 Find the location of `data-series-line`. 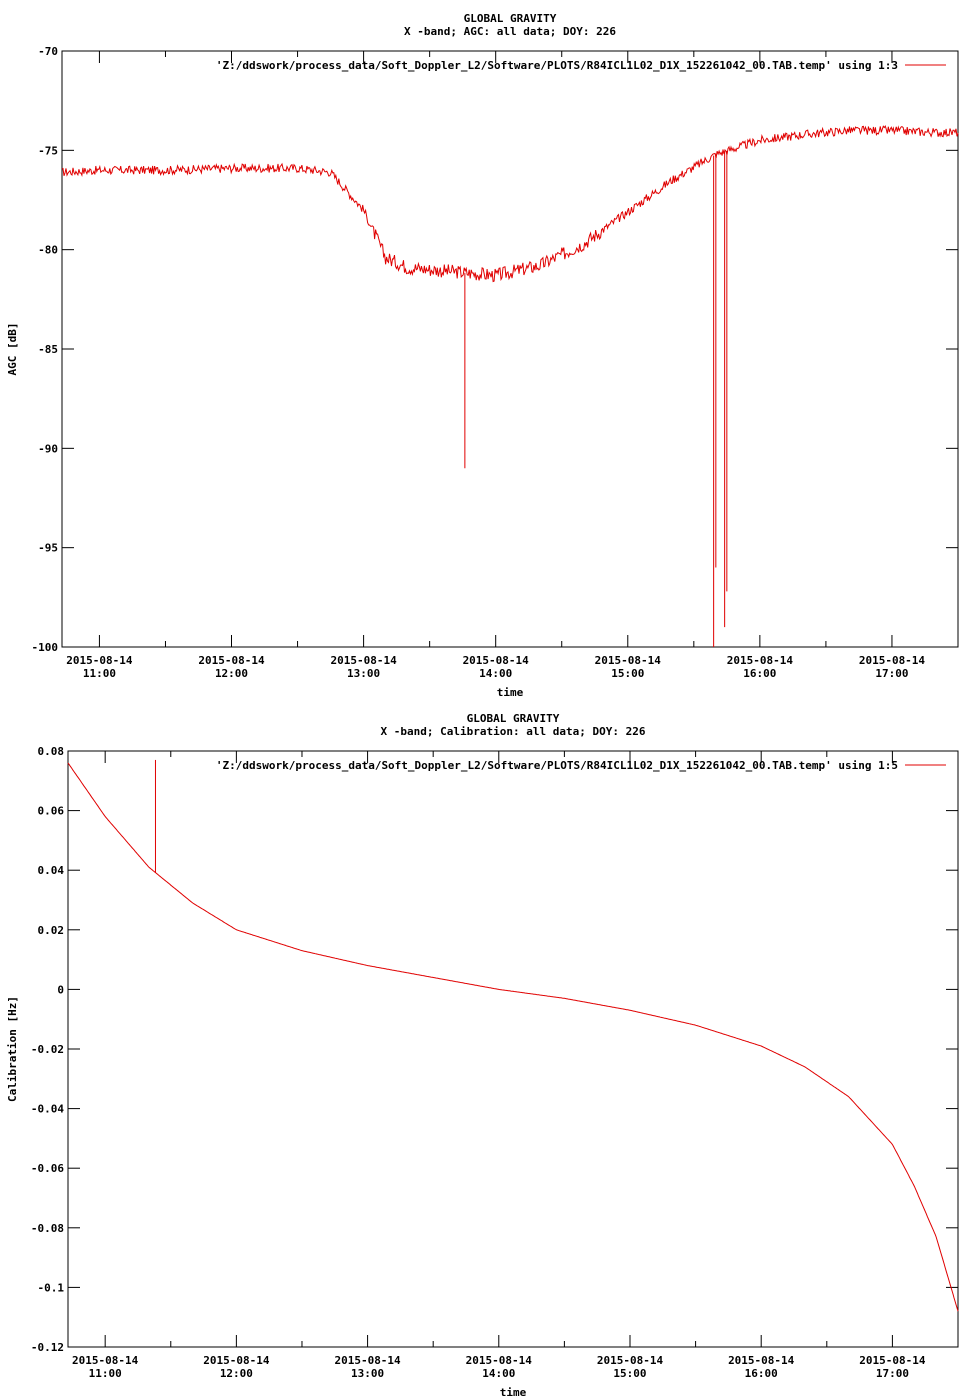

data-series-line is located at coordinates (510, 203).